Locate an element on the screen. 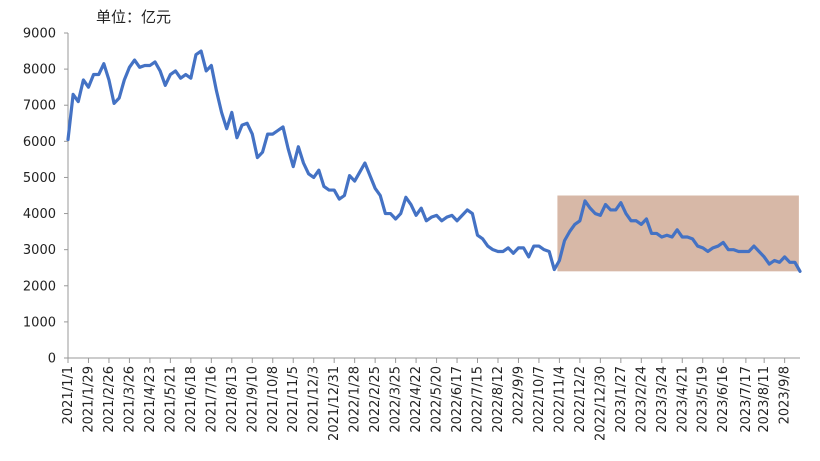 This screenshot has width=820, height=461. x-tick-label: 2021/9/10 is located at coordinates (252, 399).